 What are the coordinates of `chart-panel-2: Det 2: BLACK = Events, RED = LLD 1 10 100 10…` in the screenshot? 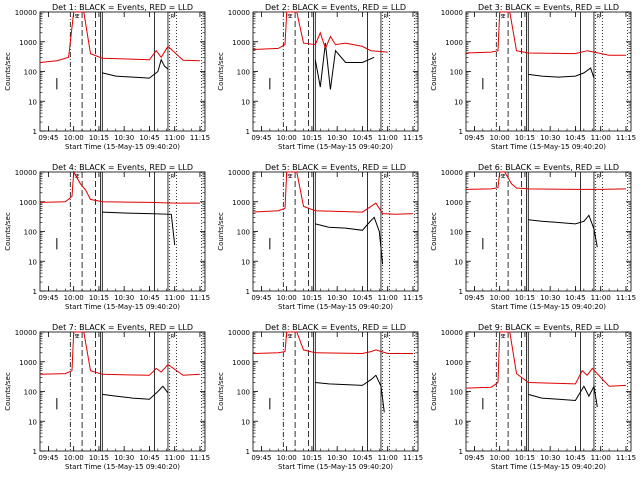 It's located at (320, 77).